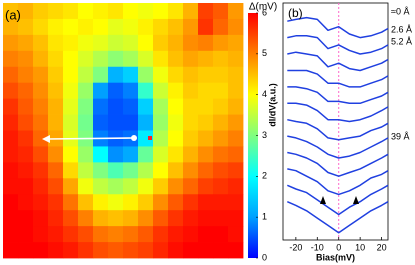 The width and height of the screenshot is (415, 265). I want to click on y-axis-label: dI/dV(a.u.), so click(272, 105).